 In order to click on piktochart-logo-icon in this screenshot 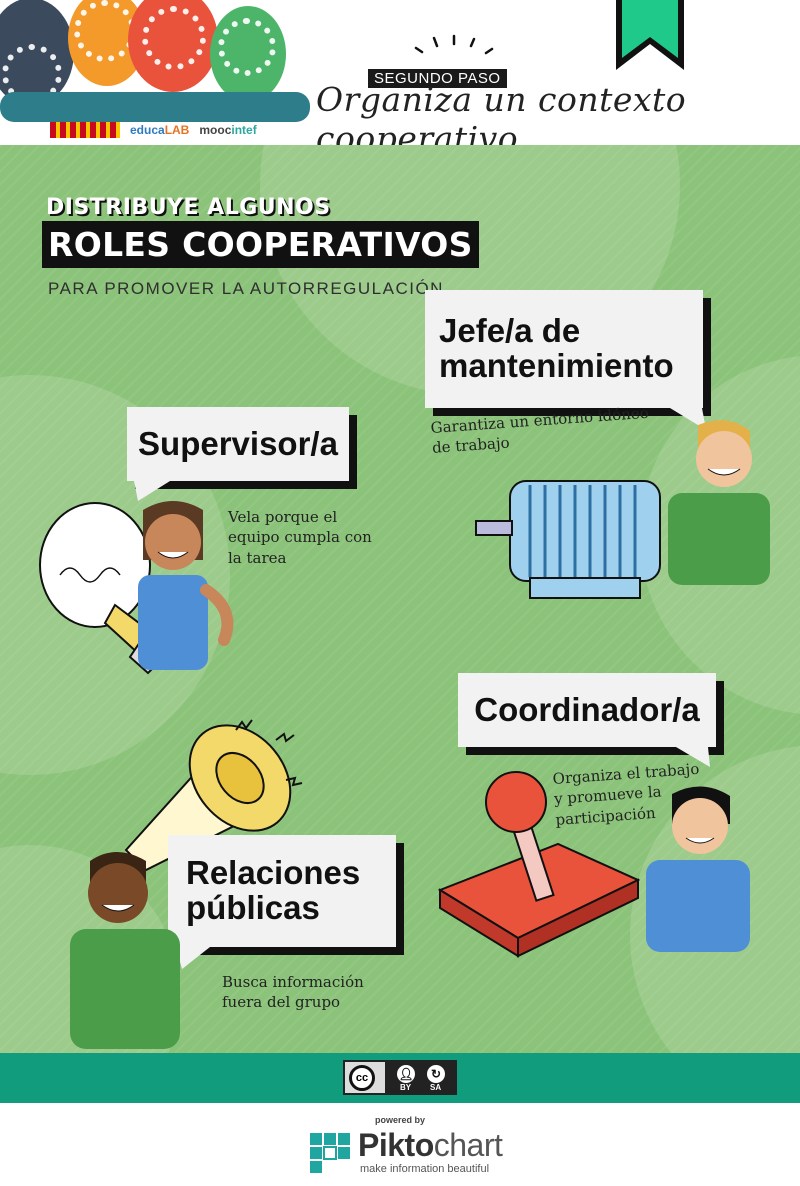, I will do `click(330, 1153)`.